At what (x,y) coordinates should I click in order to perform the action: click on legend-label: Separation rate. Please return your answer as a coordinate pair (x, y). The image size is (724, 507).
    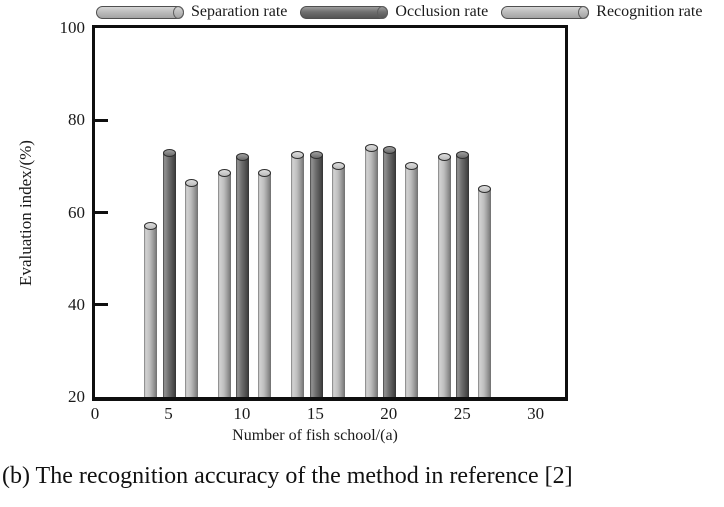
    Looking at the image, I should click on (239, 11).